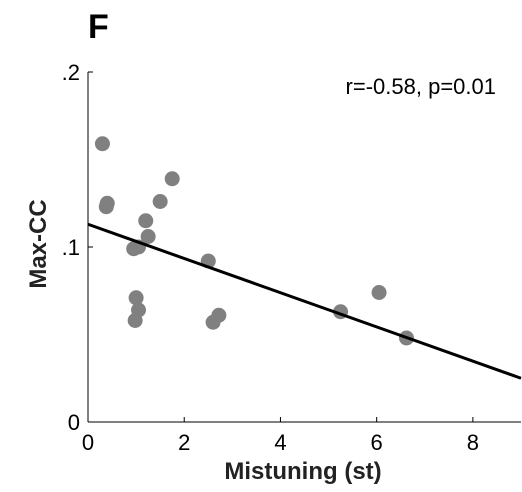 This screenshot has height=492, width=522. Describe the element at coordinates (377, 442) in the screenshot. I see `x-tick-label: 6` at that location.